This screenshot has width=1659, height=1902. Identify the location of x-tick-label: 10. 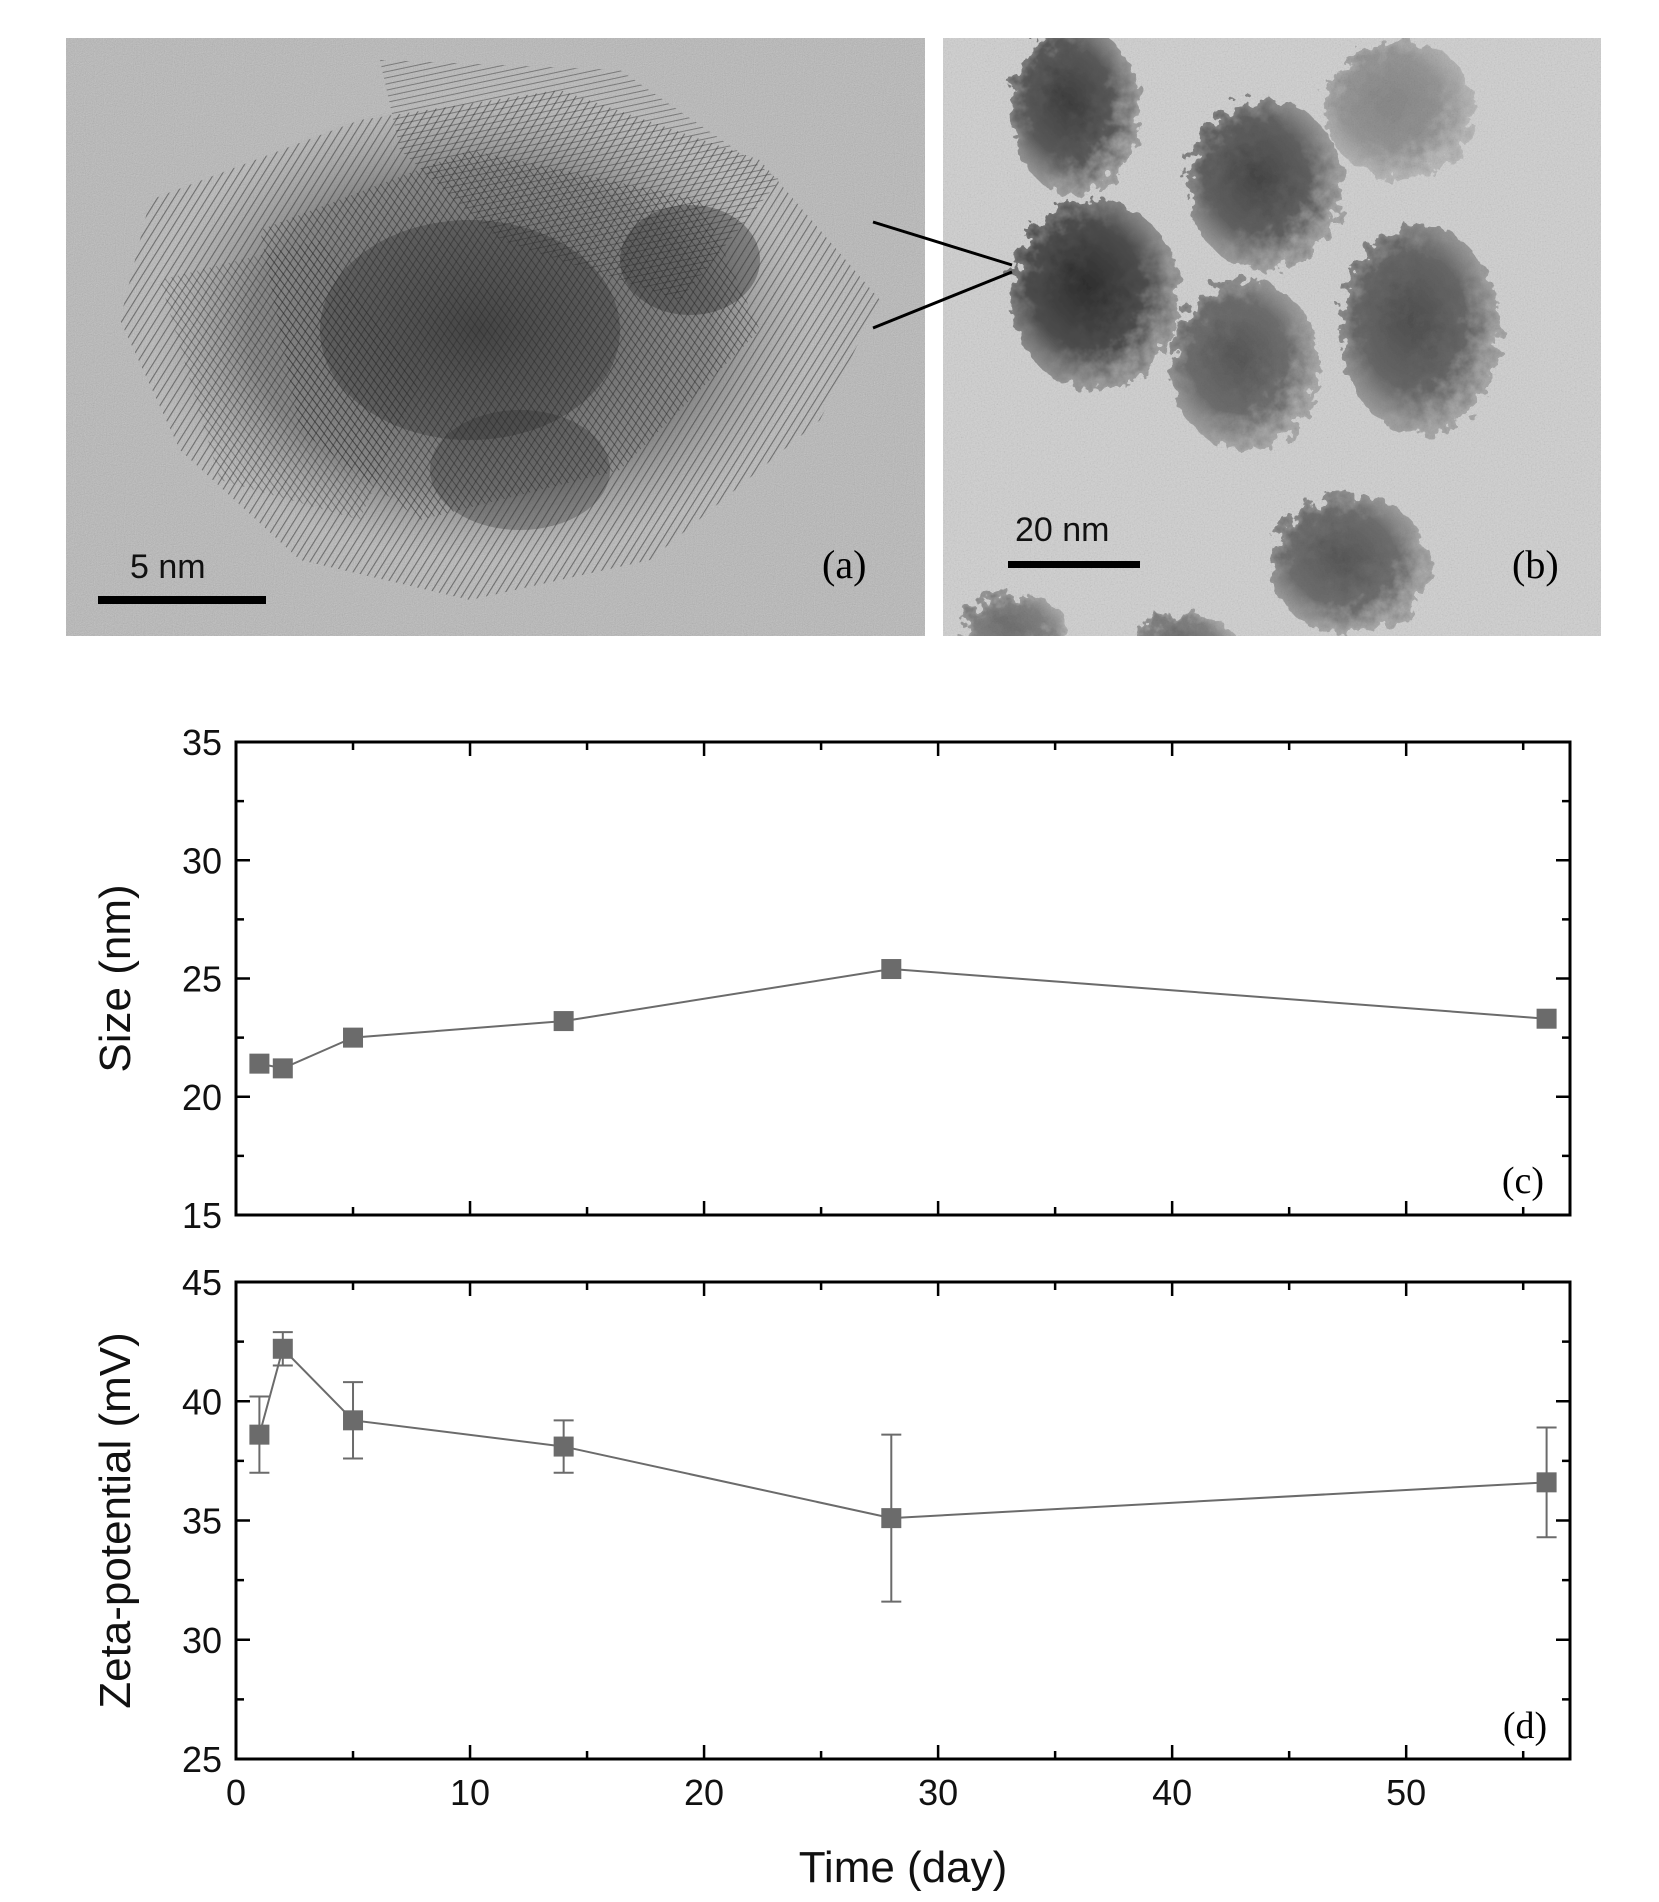
(470, 1792).